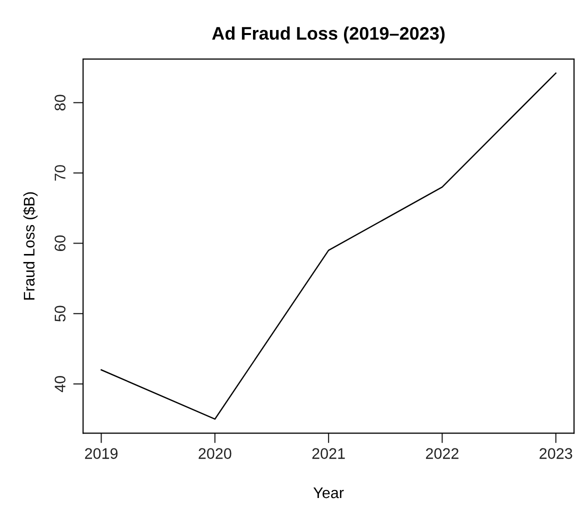 Image resolution: width=581 pixels, height=509 pixels. What do you see at coordinates (328, 35) in the screenshot?
I see `chart-title: Ad Fraud Loss (2019–2023)` at bounding box center [328, 35].